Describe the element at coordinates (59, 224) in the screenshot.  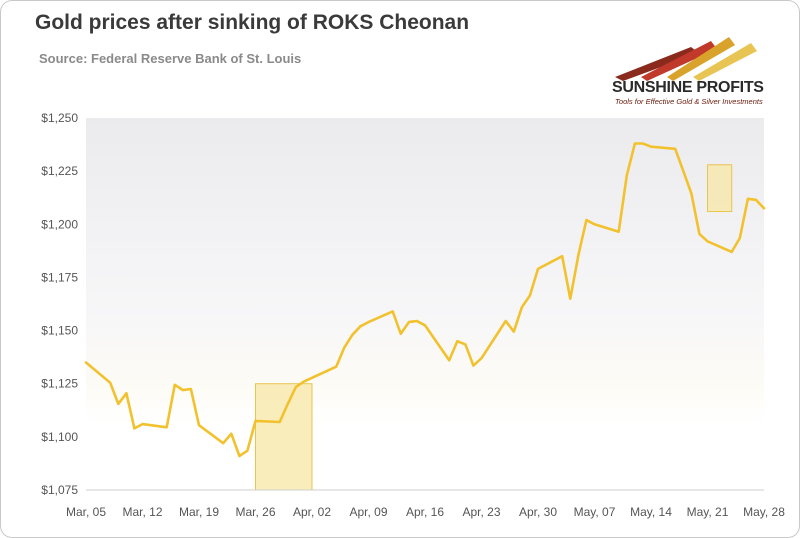
I see `y-tick-label: $1,200` at that location.